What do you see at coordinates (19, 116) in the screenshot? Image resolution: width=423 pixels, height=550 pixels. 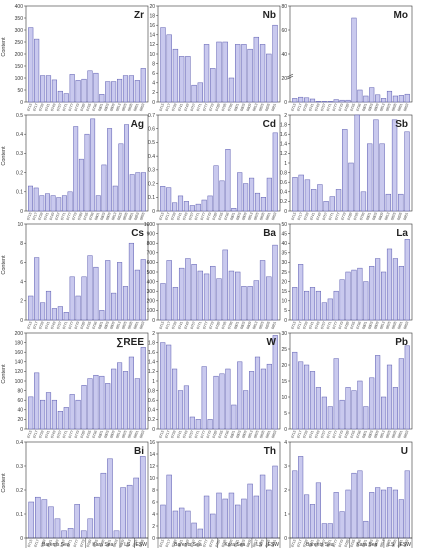 I see `y-tick-label: 0.5` at bounding box center [19, 116].